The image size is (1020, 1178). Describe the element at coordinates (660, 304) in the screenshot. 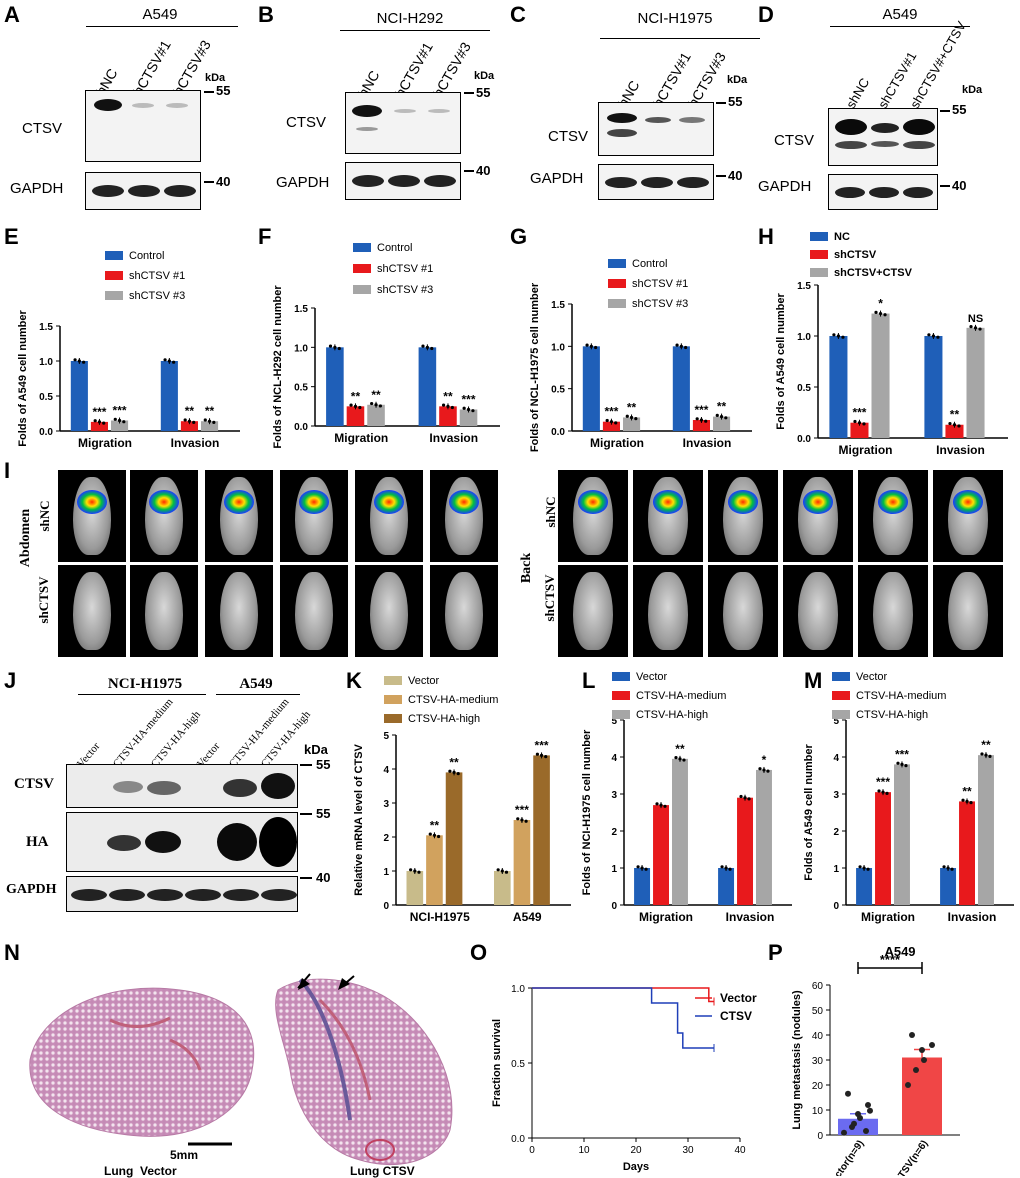

I see `legend-label: shCTSV #3` at that location.